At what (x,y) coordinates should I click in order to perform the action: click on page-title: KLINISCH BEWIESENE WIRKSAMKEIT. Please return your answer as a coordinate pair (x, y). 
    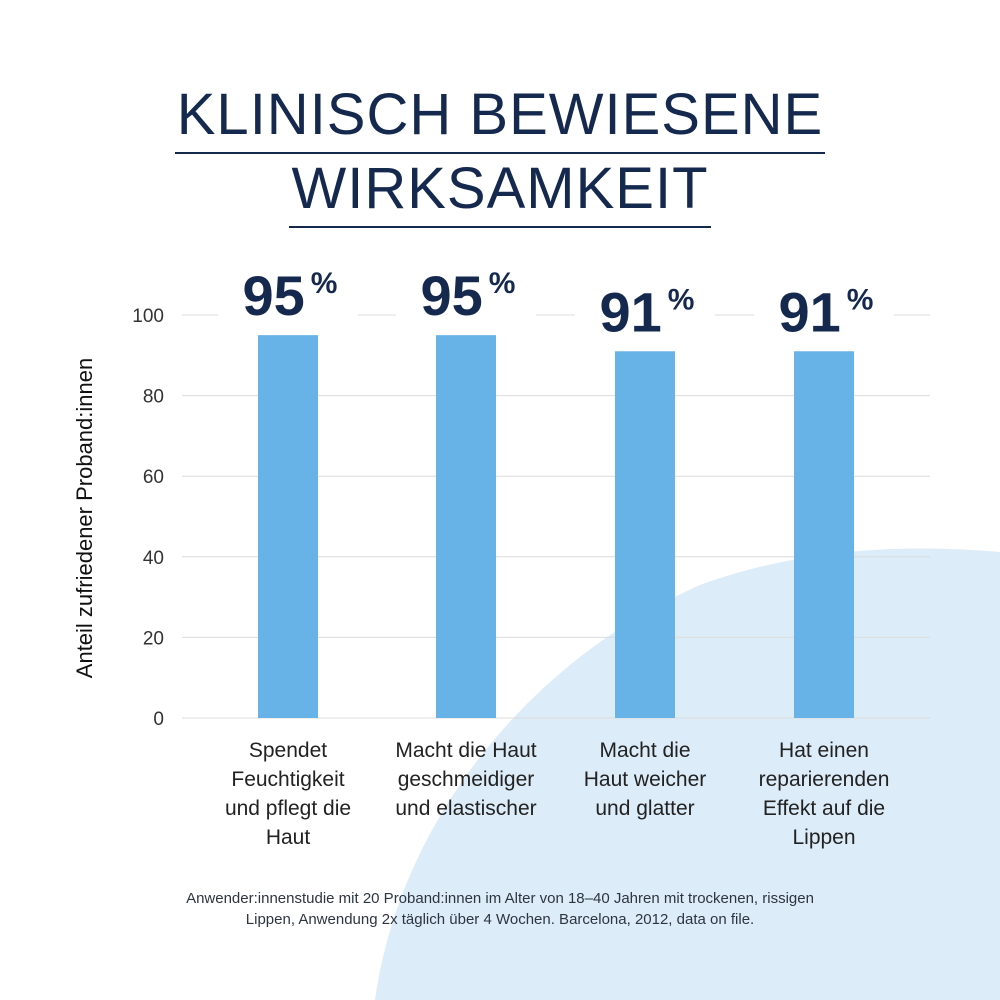
    Looking at the image, I should click on (500, 154).